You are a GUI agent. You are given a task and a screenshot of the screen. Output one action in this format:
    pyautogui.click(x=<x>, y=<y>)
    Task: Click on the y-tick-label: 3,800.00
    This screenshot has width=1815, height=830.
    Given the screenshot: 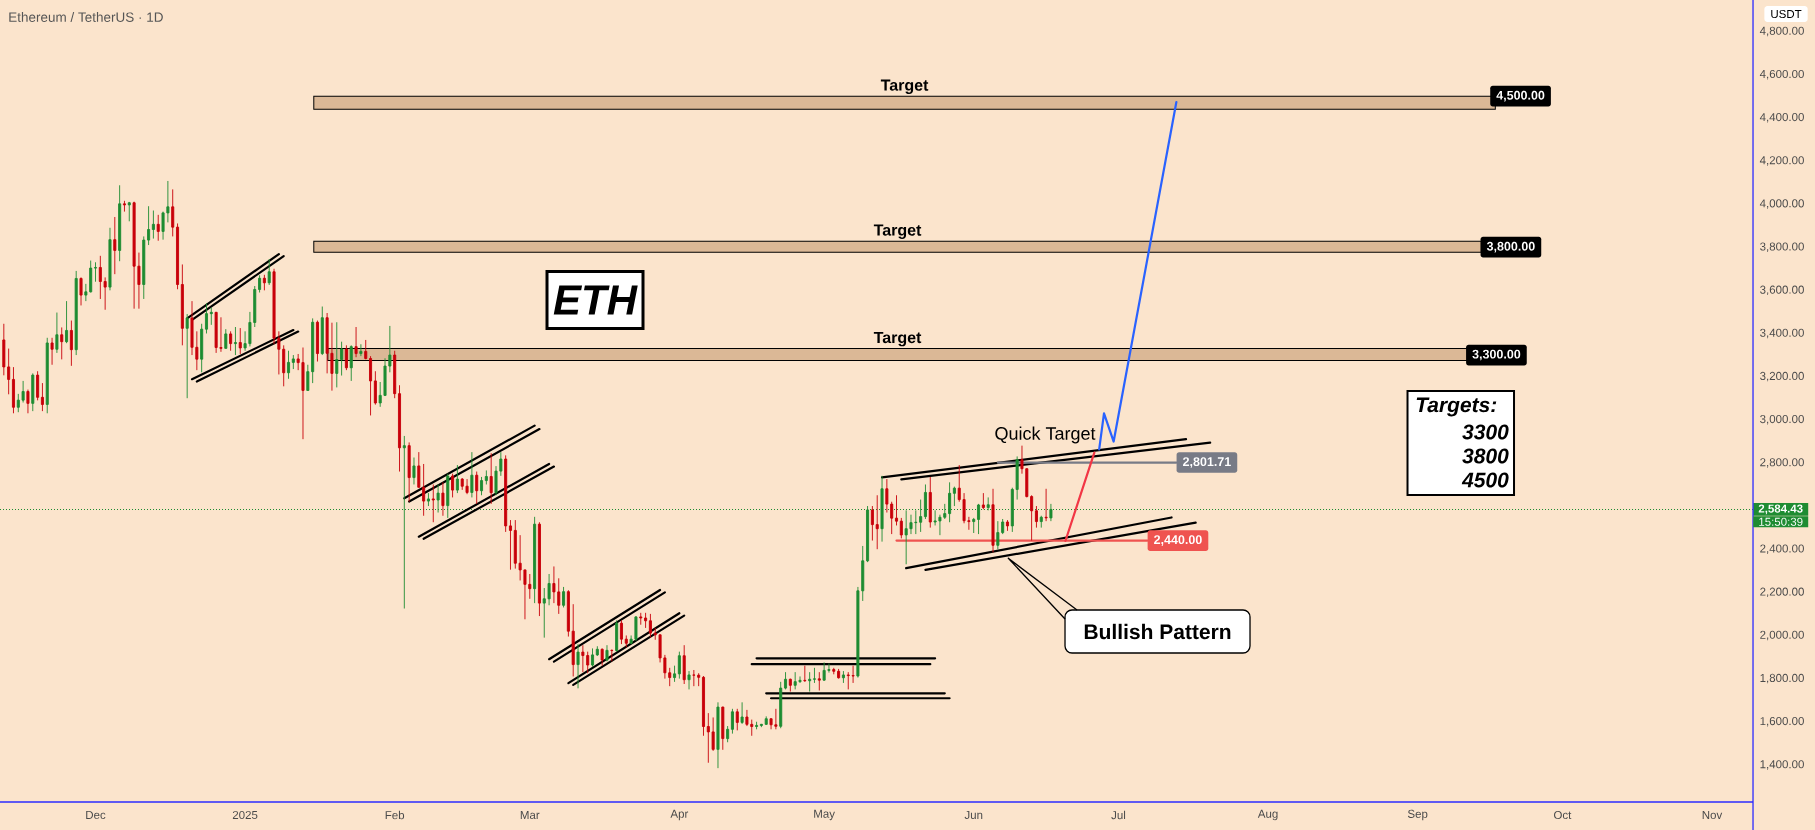 What is the action you would take?
    pyautogui.click(x=1782, y=247)
    